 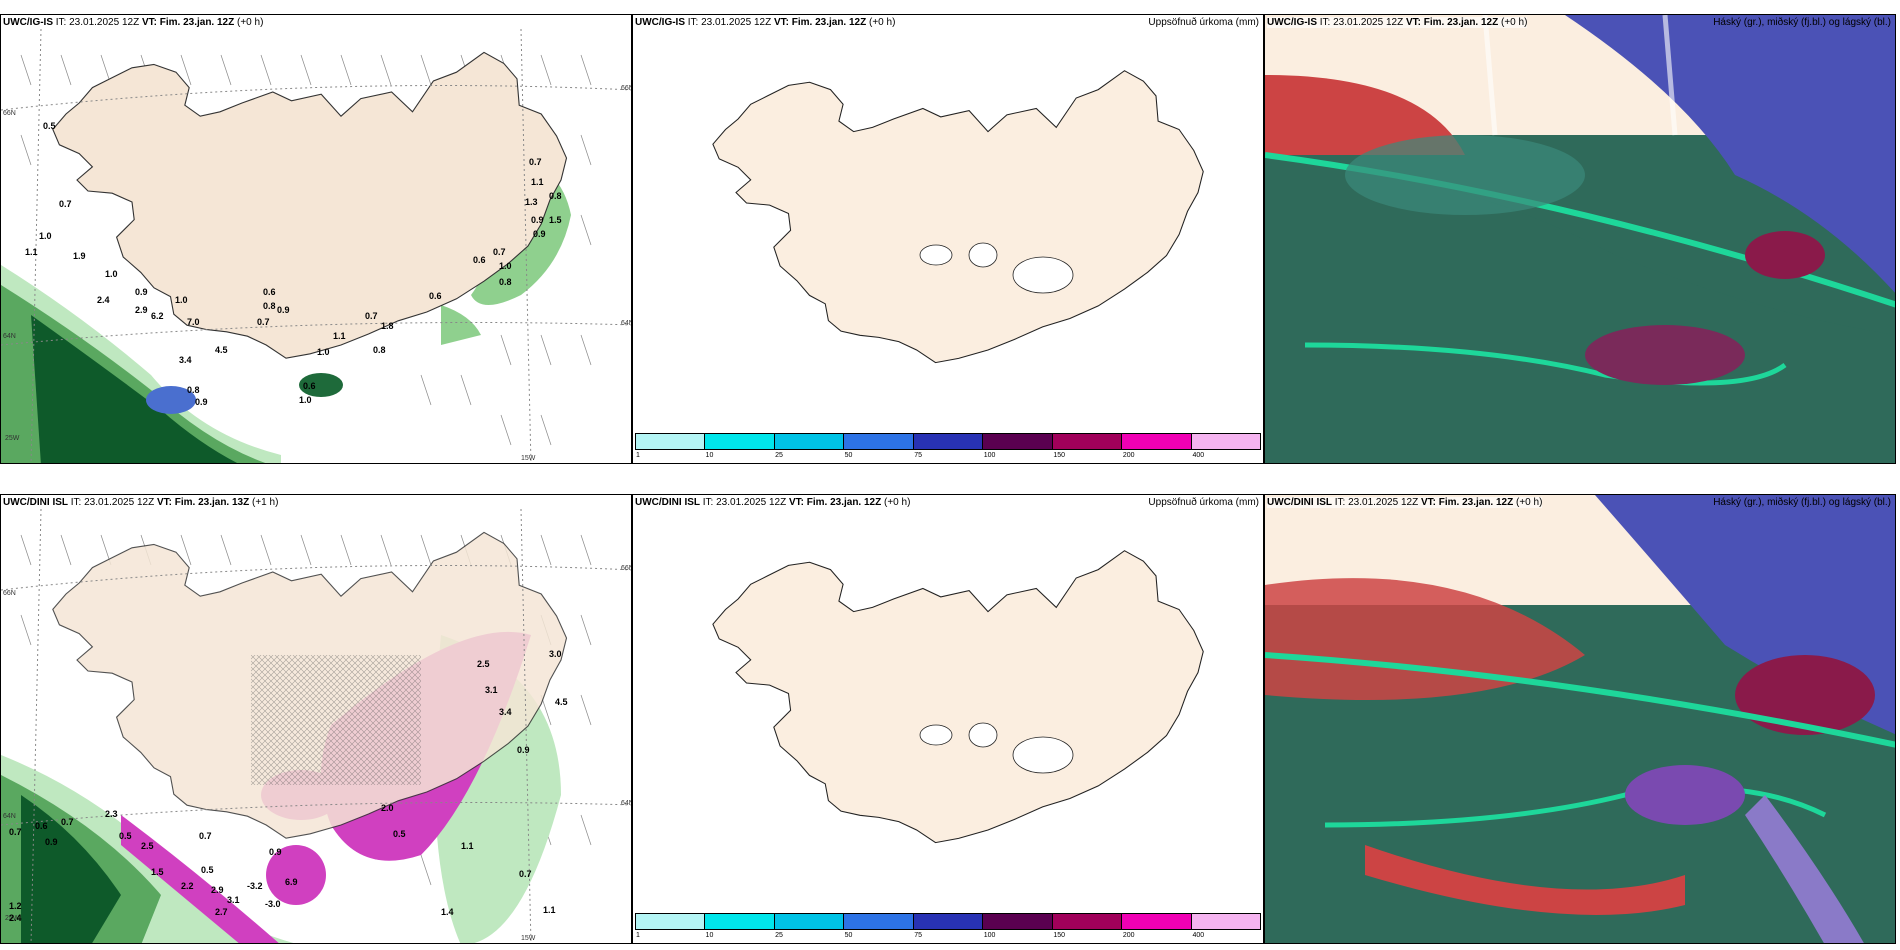 I want to click on precip-value-label: 2.3, so click(x=111, y=814).